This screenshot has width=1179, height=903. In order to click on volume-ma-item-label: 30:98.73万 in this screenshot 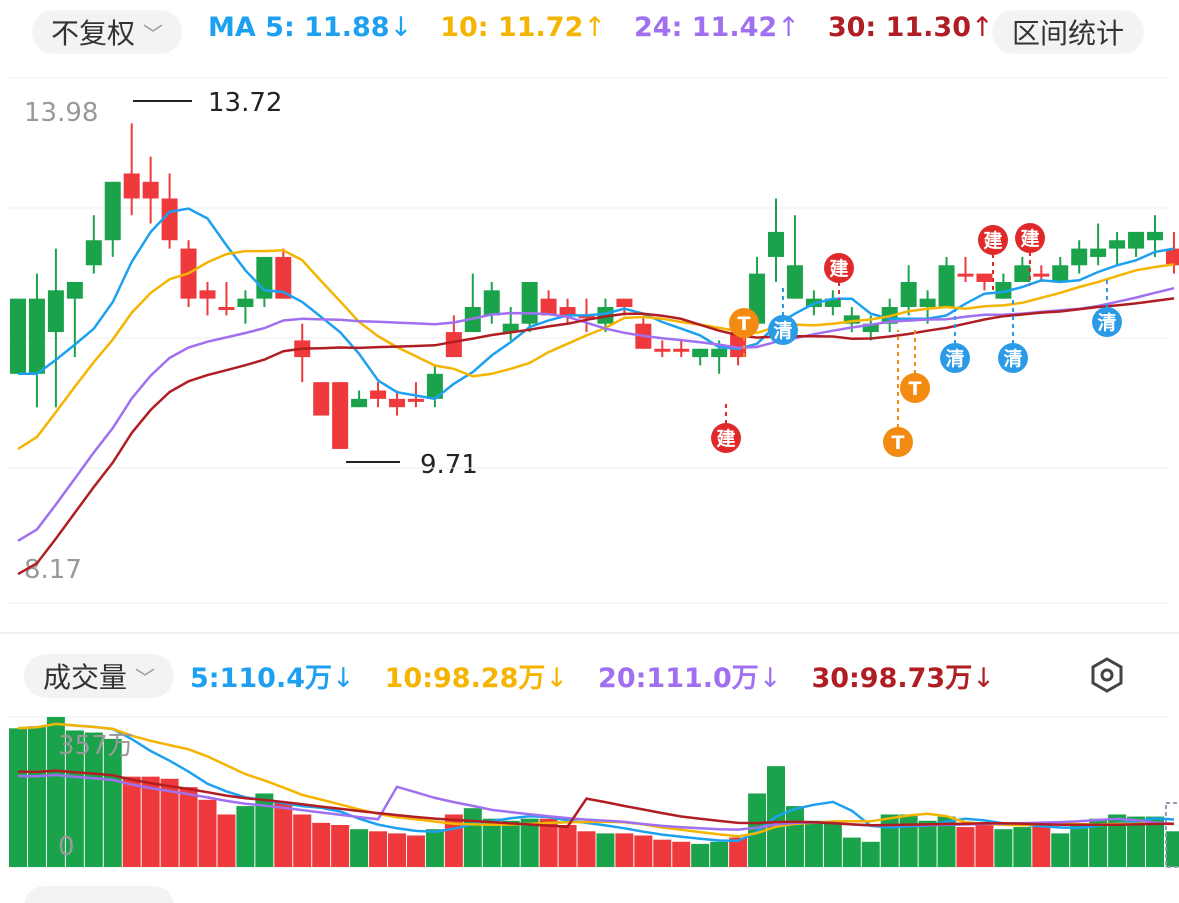, I will do `click(892, 678)`.